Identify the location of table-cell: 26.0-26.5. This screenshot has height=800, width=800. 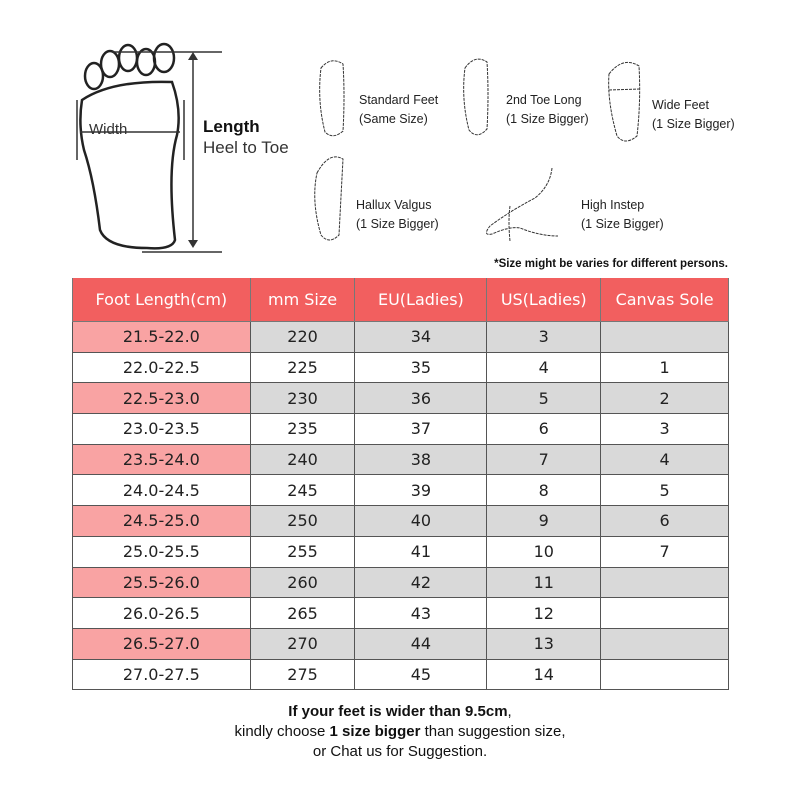
(161, 613).